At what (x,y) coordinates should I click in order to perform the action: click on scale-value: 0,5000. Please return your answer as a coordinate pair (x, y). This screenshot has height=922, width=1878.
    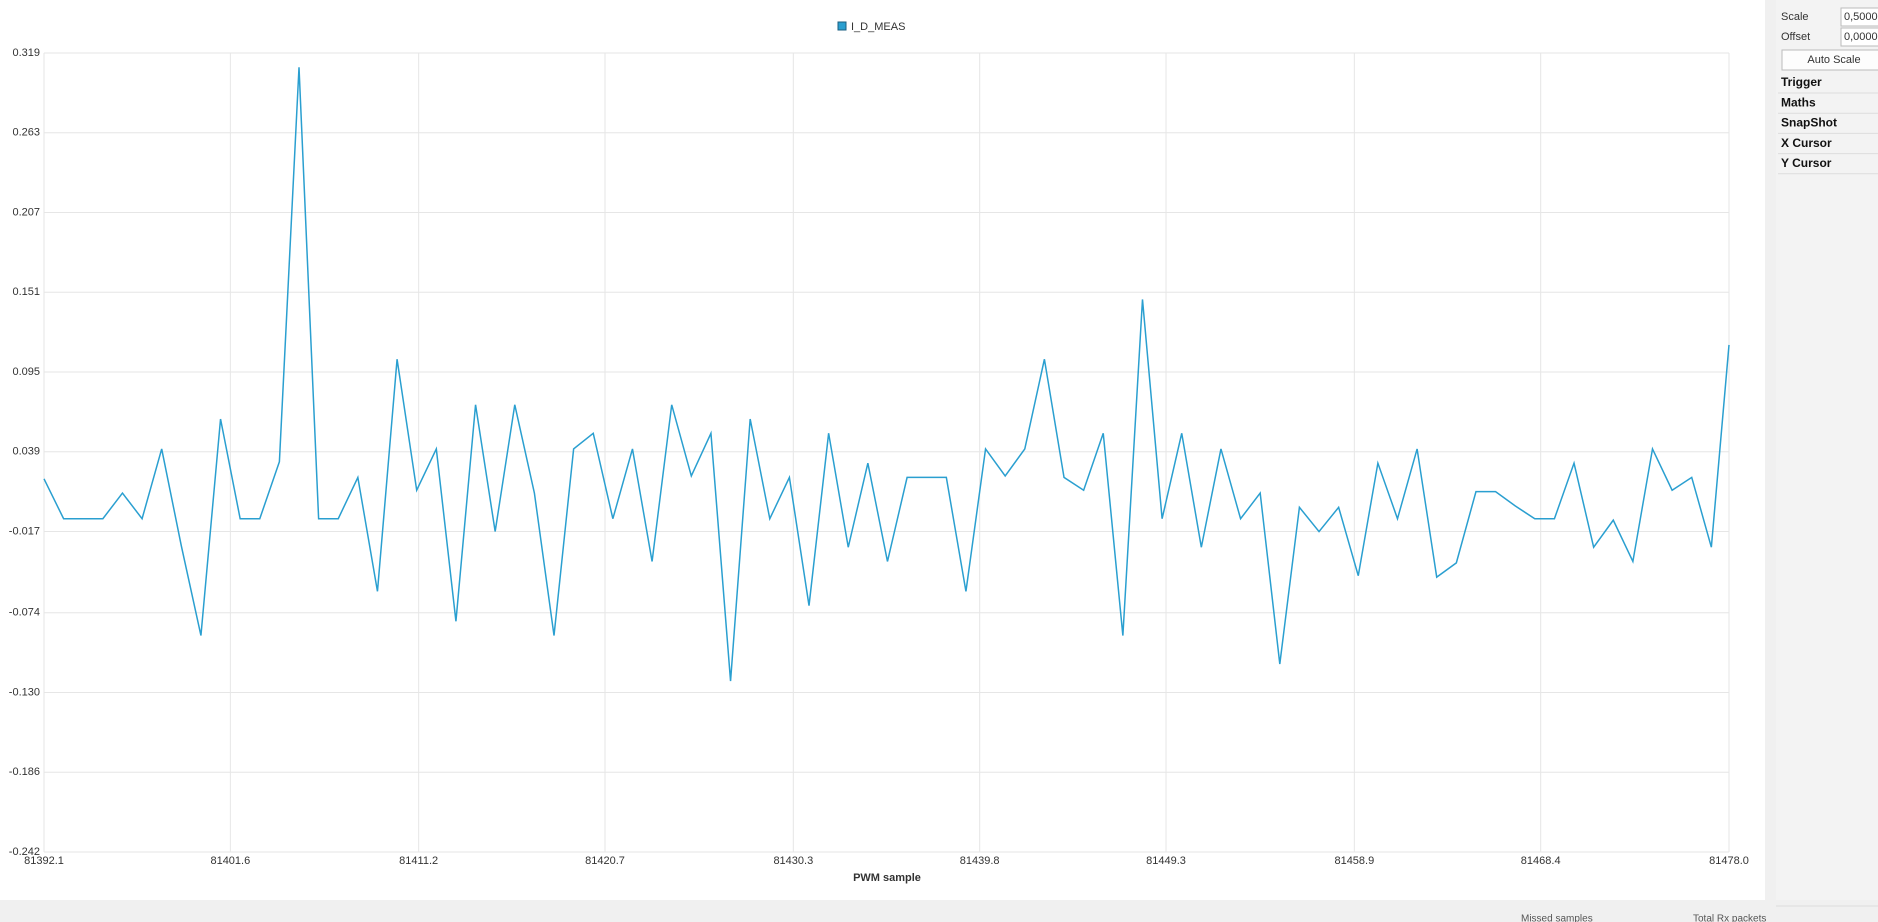
    Looking at the image, I should click on (1861, 17).